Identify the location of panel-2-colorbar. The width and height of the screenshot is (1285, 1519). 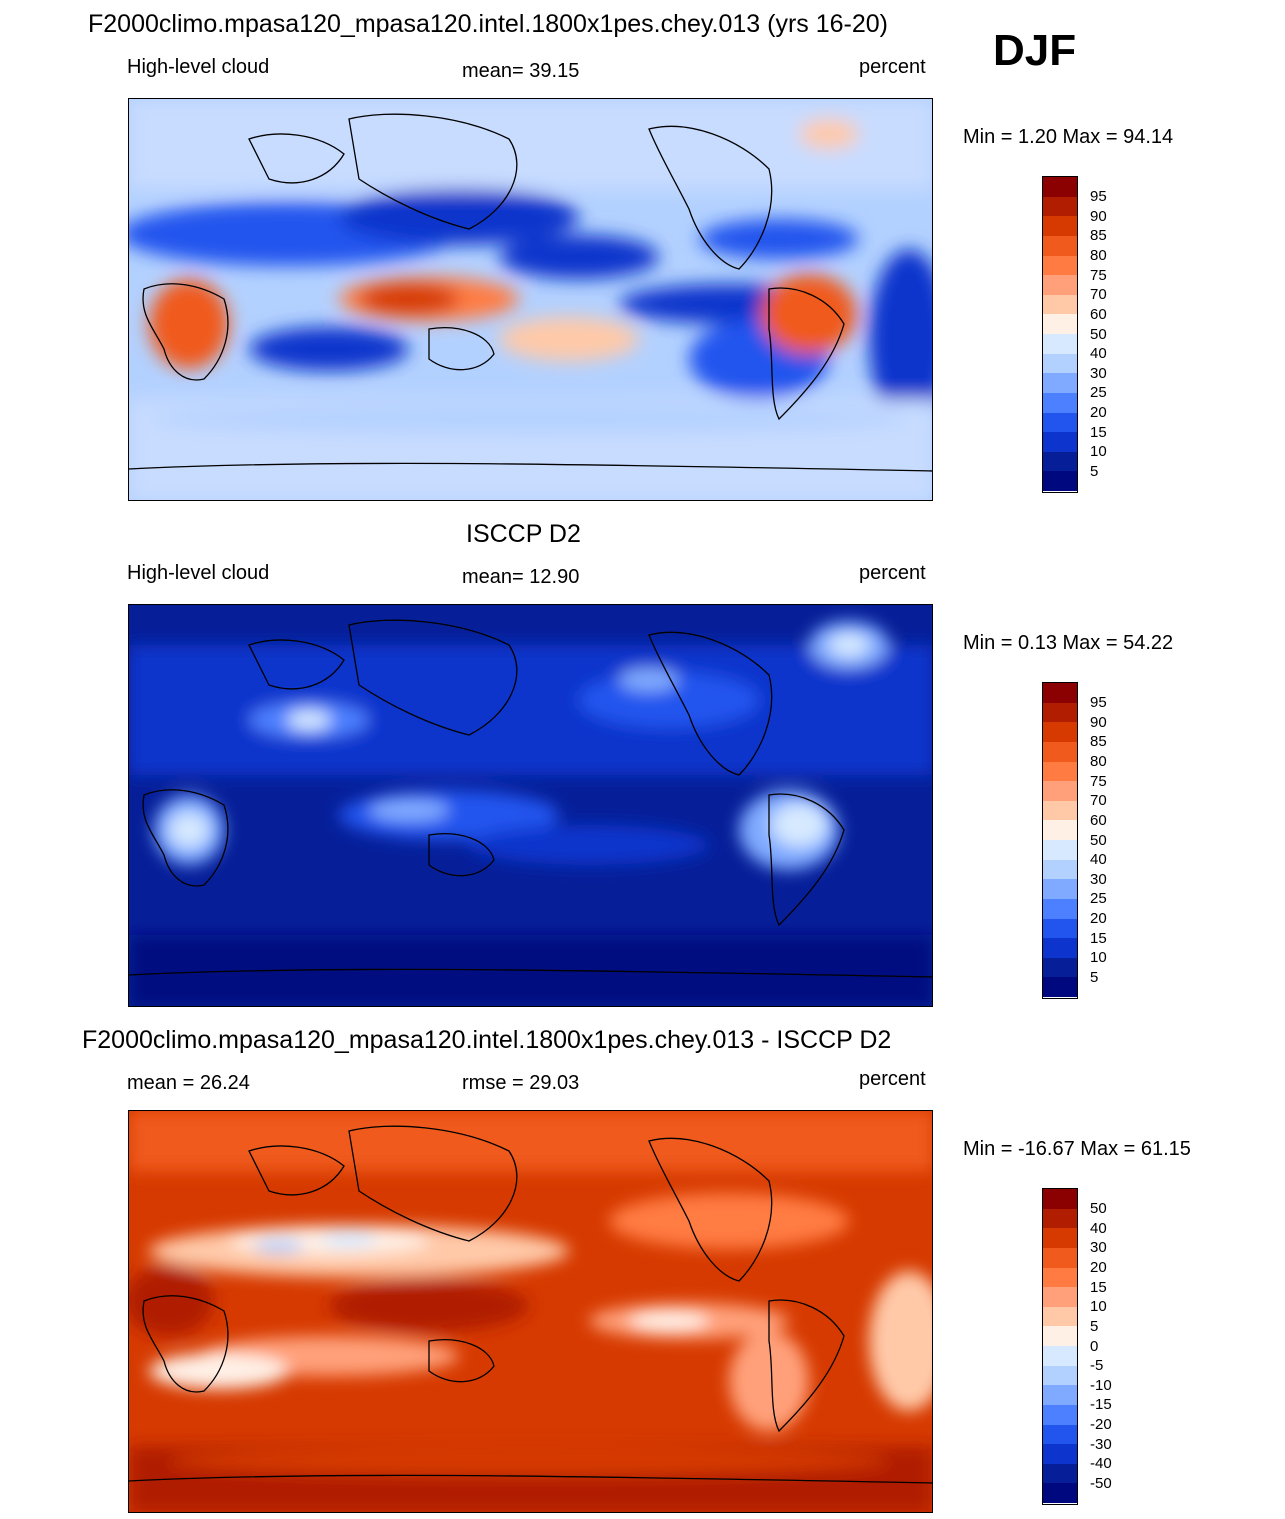
(1060, 840).